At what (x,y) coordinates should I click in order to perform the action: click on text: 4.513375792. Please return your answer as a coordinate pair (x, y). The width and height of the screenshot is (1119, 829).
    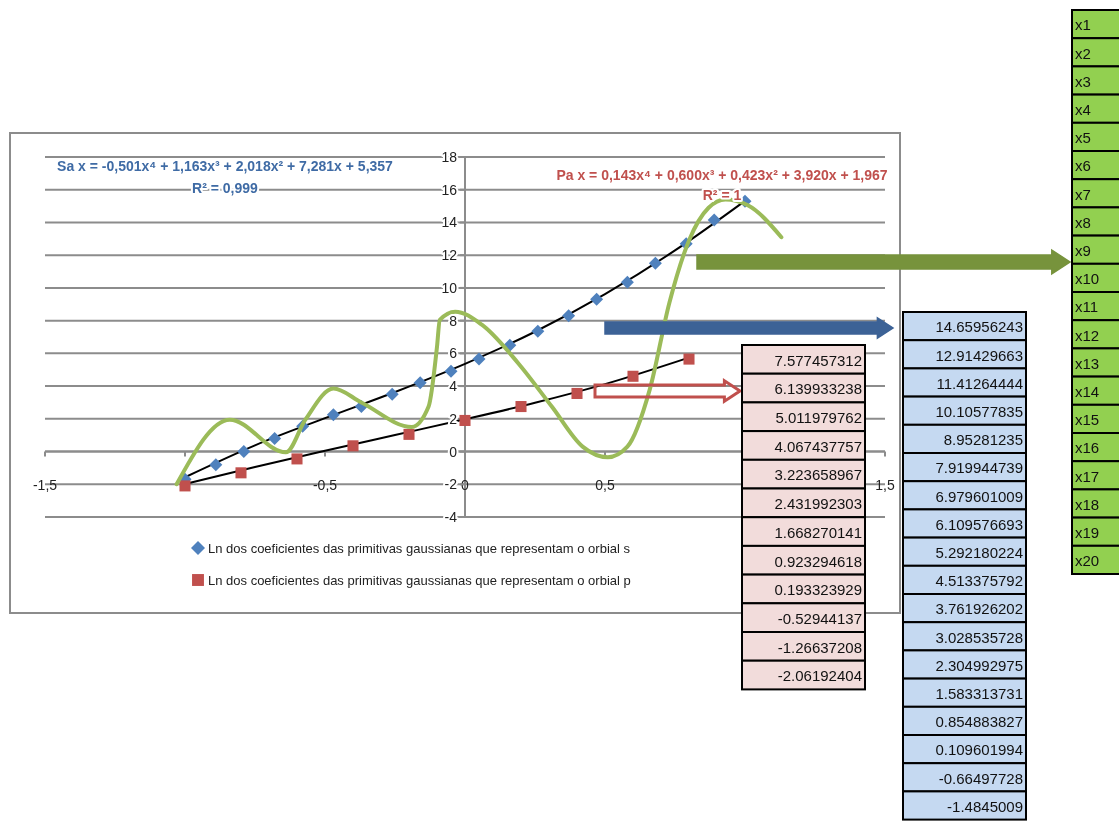
    Looking at the image, I should click on (979, 581).